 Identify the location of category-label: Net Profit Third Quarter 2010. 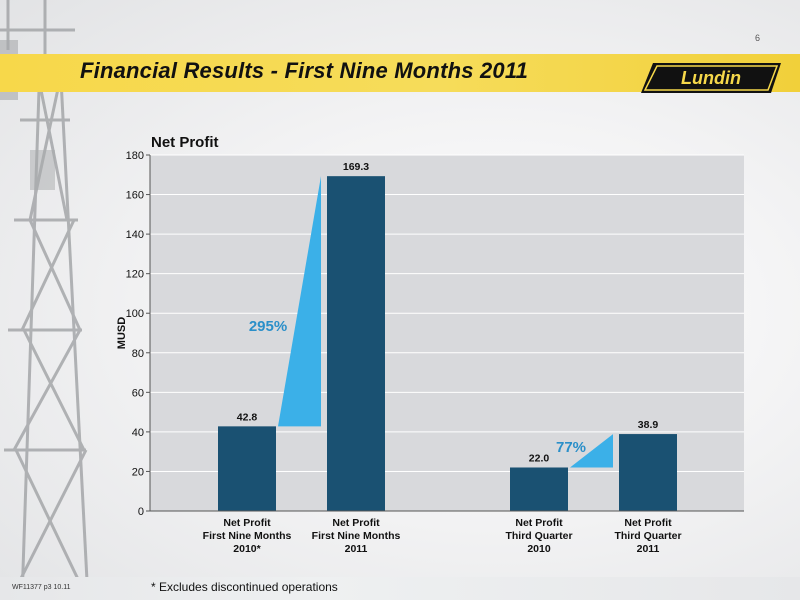
(538, 536).